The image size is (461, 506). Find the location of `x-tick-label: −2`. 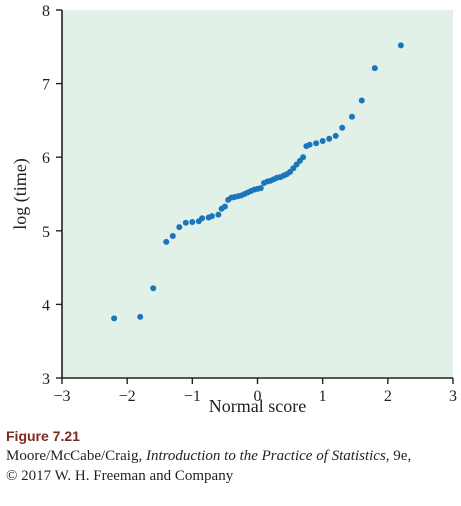

x-tick-label: −2 is located at coordinates (127, 396).